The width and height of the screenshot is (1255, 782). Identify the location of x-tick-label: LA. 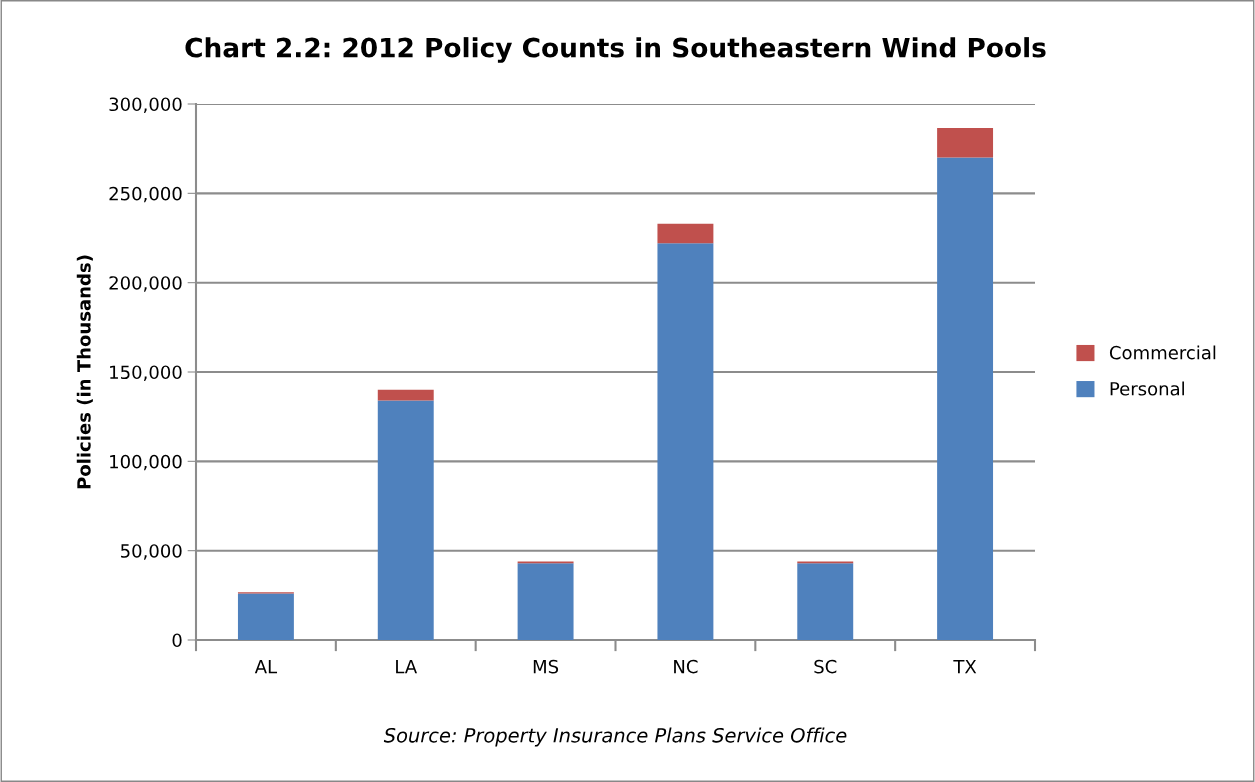
(407, 667).